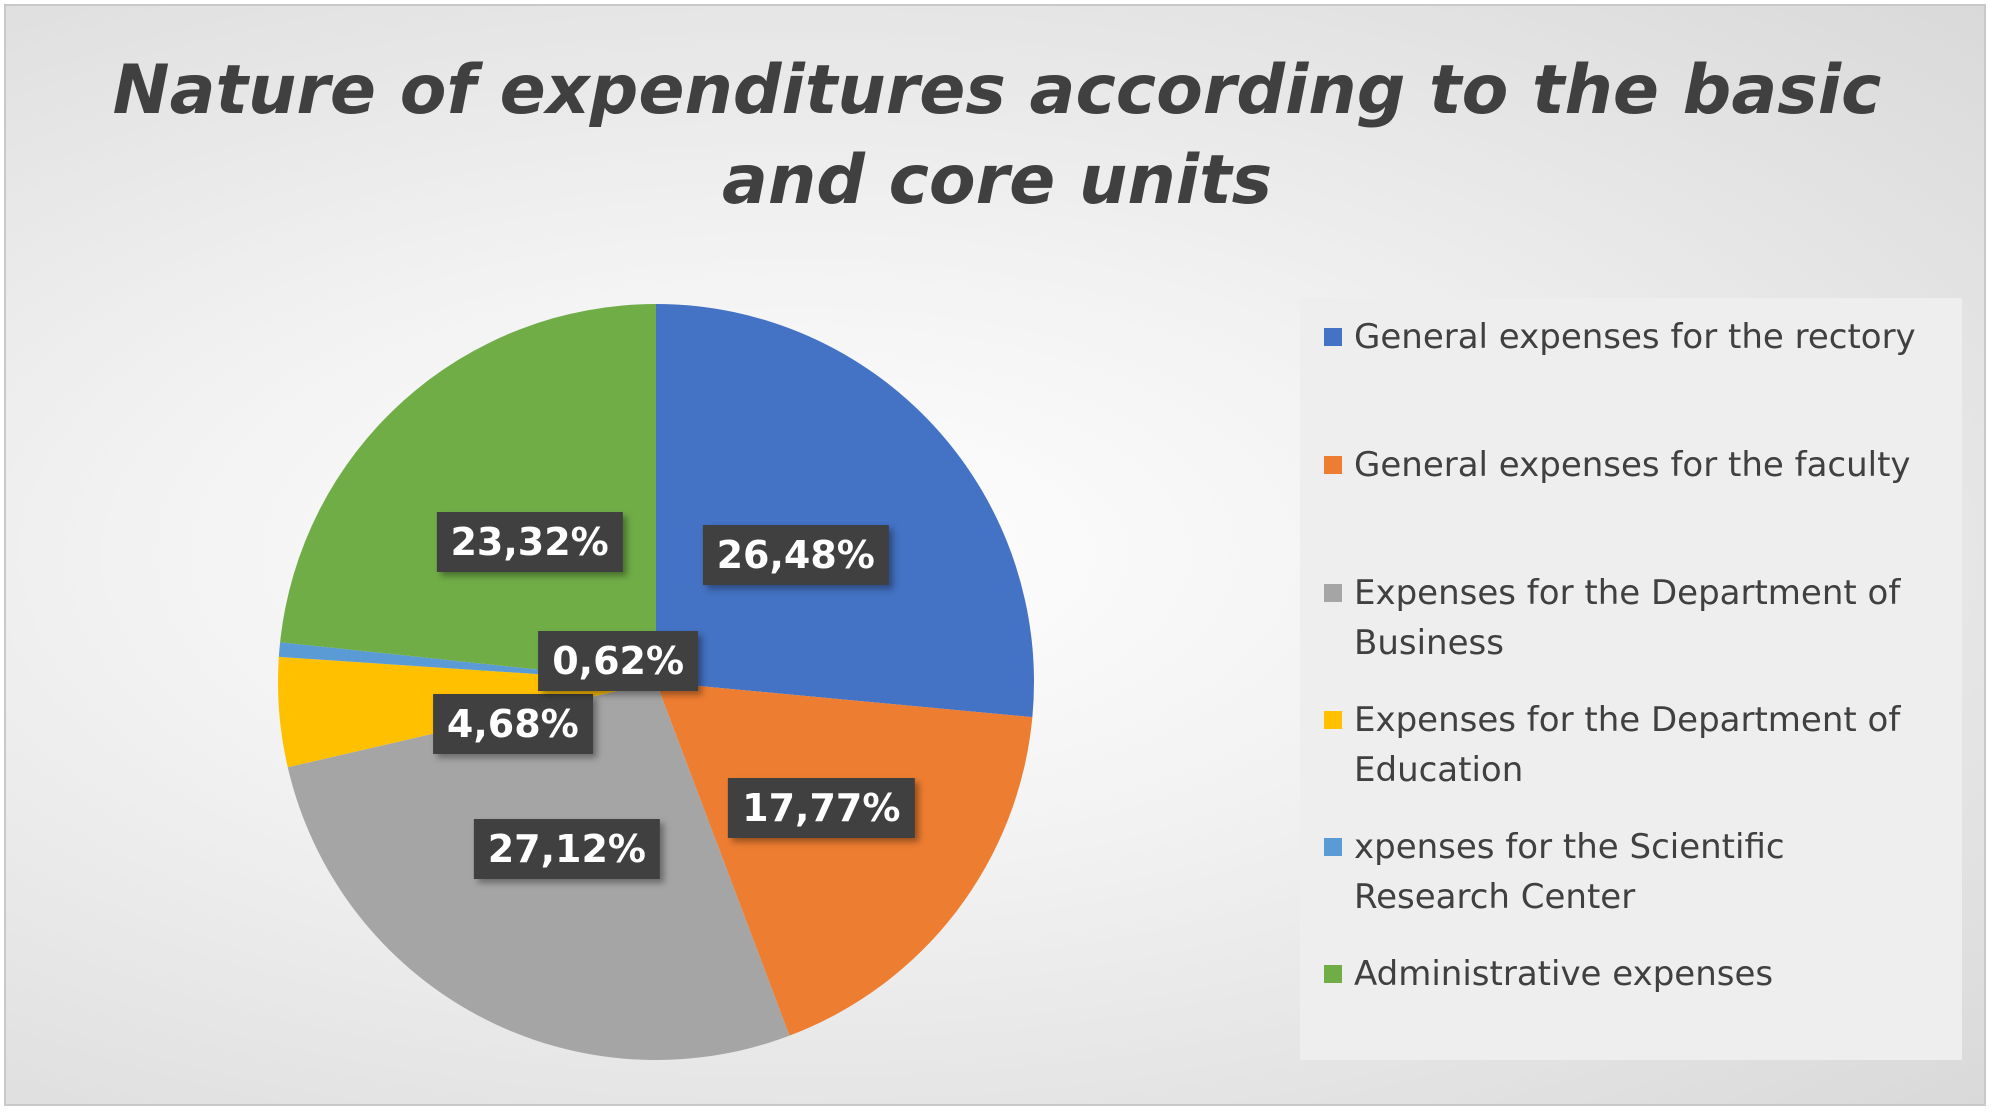 The width and height of the screenshot is (1993, 1113). I want to click on legend-label: Expenses for the Department of Education, so click(1627, 745).